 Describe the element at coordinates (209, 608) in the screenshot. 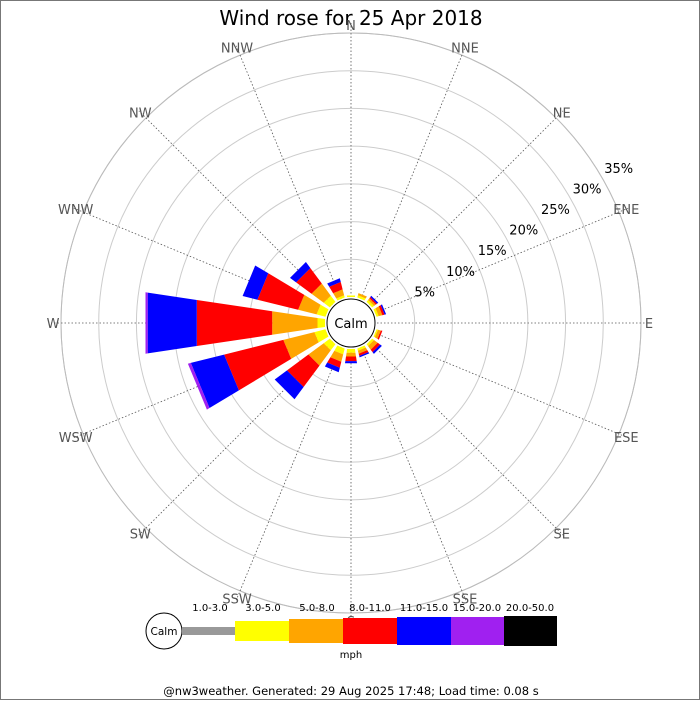

I see `legend-label-1.0-3.0: 1.0-3.0` at that location.